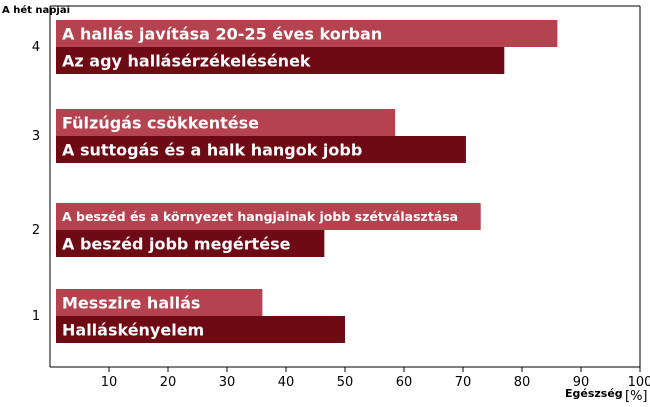 The height and width of the screenshot is (407, 650). Describe the element at coordinates (522, 382) in the screenshot. I see `x-tick-label-80: 80` at that location.